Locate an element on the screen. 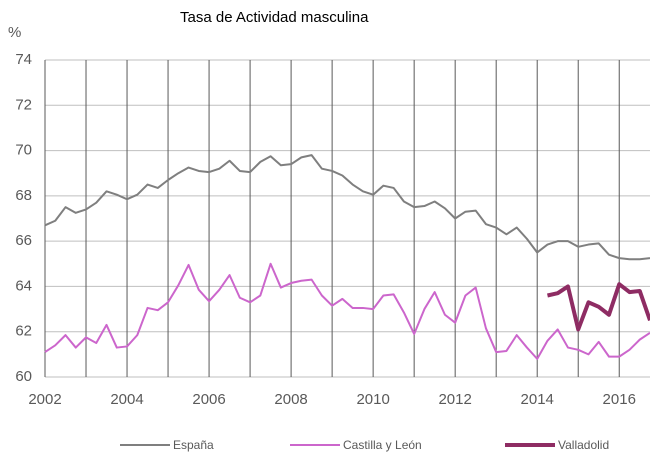 The width and height of the screenshot is (650, 454). x-tick-label: 2012 is located at coordinates (454, 399).